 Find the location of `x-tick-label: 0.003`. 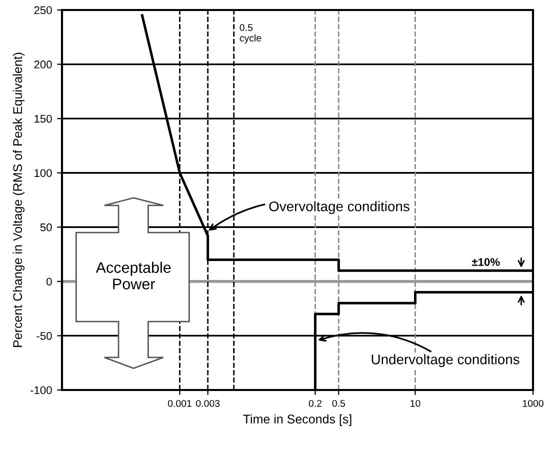

x-tick-label: 0.003 is located at coordinates (208, 403).